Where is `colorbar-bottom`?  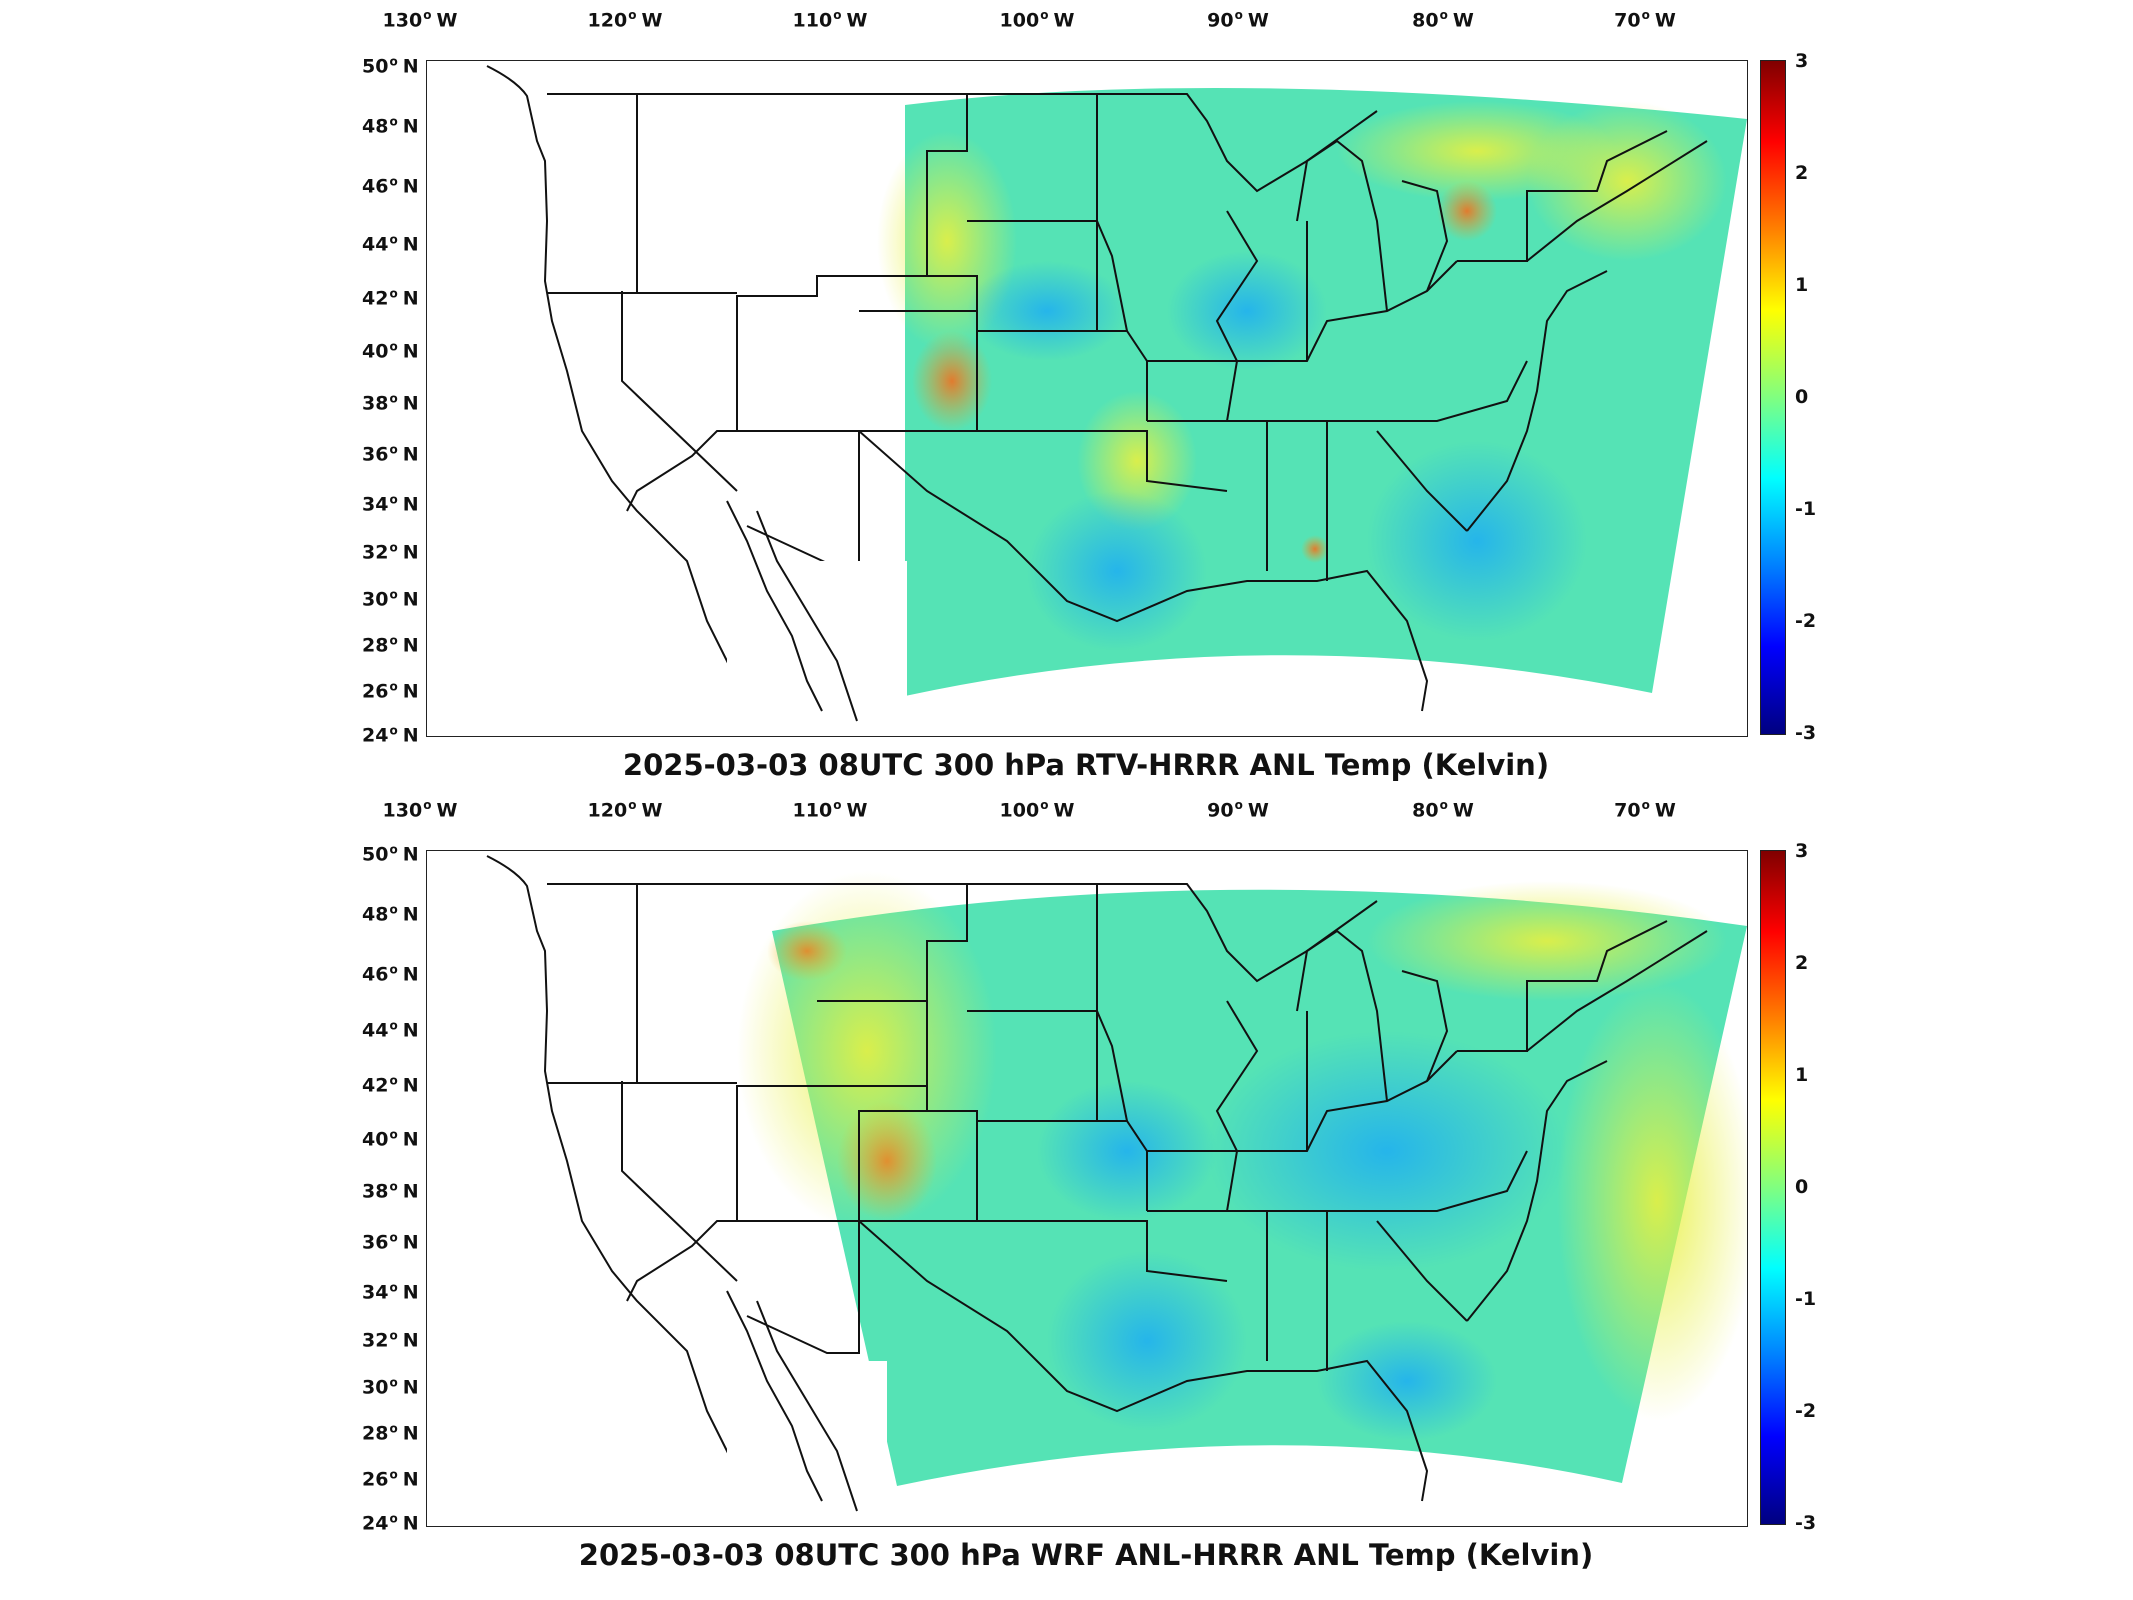 colorbar-bottom is located at coordinates (1773, 1187).